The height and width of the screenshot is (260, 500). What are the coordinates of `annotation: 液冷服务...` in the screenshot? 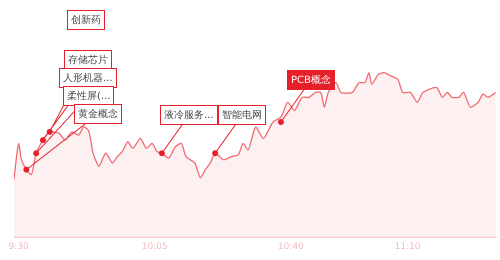 It's located at (189, 115).